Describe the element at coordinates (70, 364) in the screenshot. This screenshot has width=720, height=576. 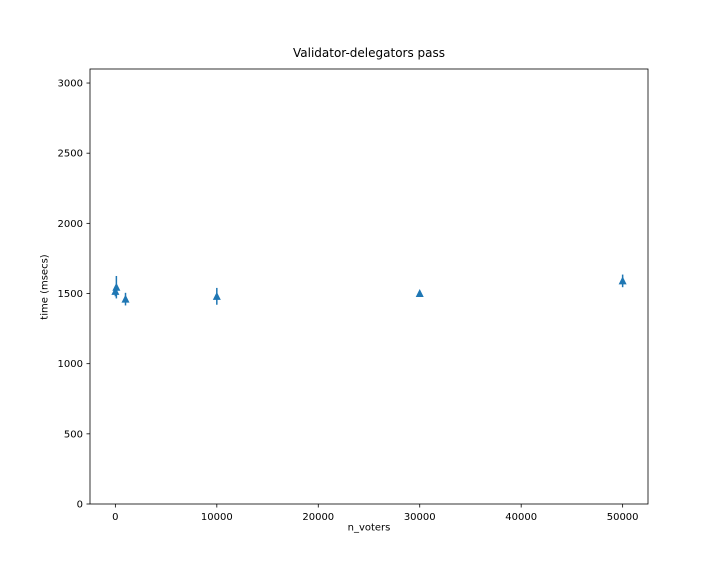
I see `y-tick-label: 1000` at that location.